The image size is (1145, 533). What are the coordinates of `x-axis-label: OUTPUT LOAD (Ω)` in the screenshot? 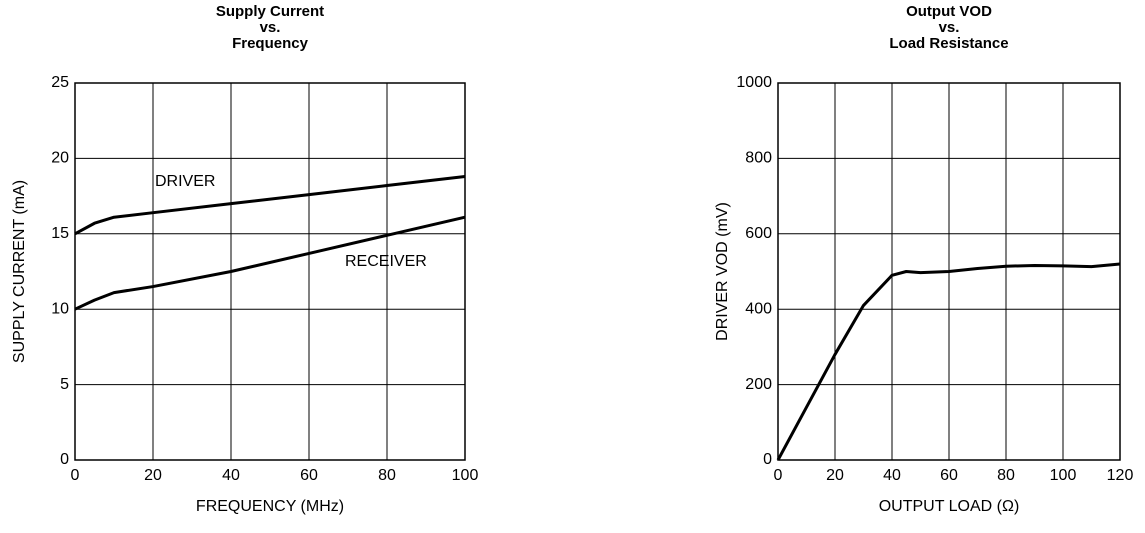 It's located at (949, 506).